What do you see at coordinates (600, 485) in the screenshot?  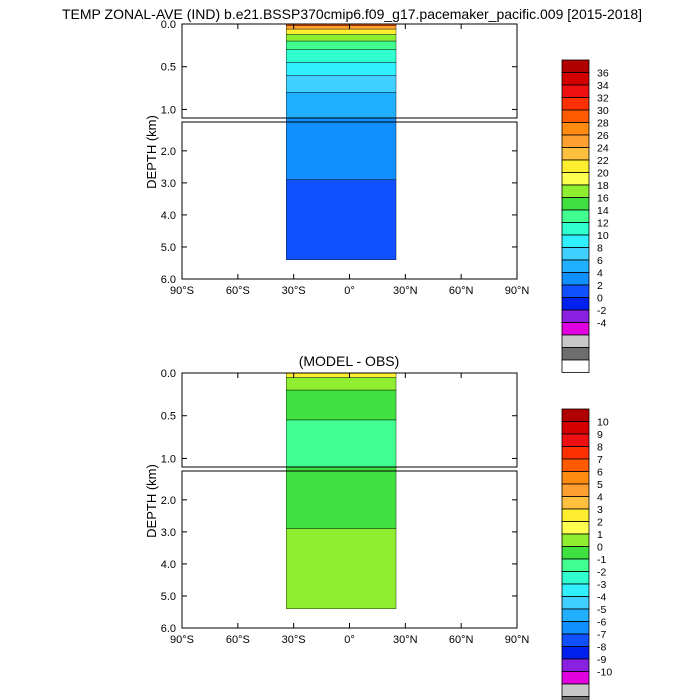 I see `colorbar-label: 5` at bounding box center [600, 485].